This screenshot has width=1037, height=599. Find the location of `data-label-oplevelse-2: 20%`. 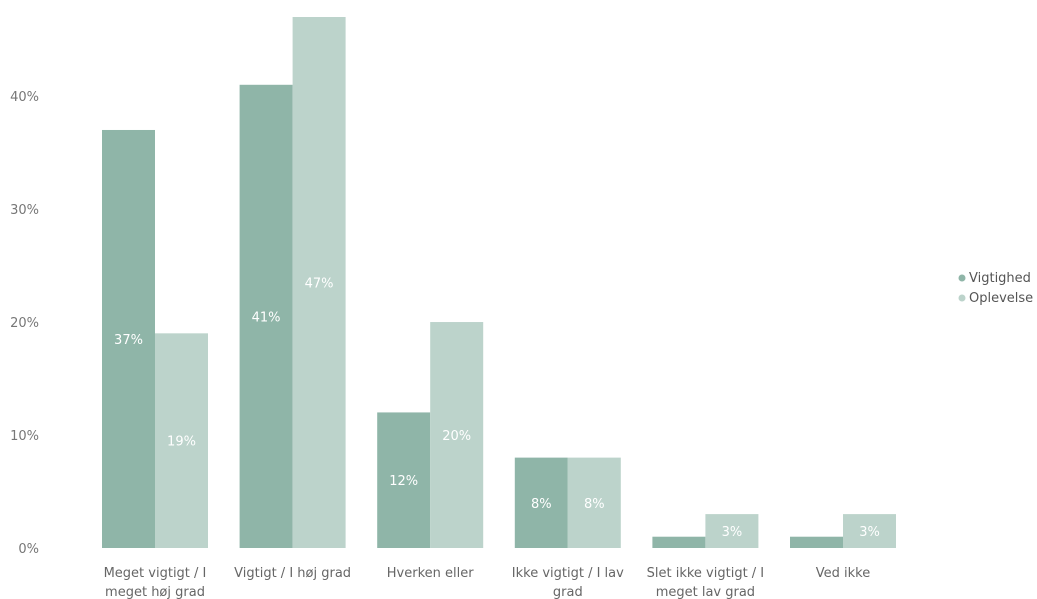

data-label-oplevelse-2: 20% is located at coordinates (456, 436).